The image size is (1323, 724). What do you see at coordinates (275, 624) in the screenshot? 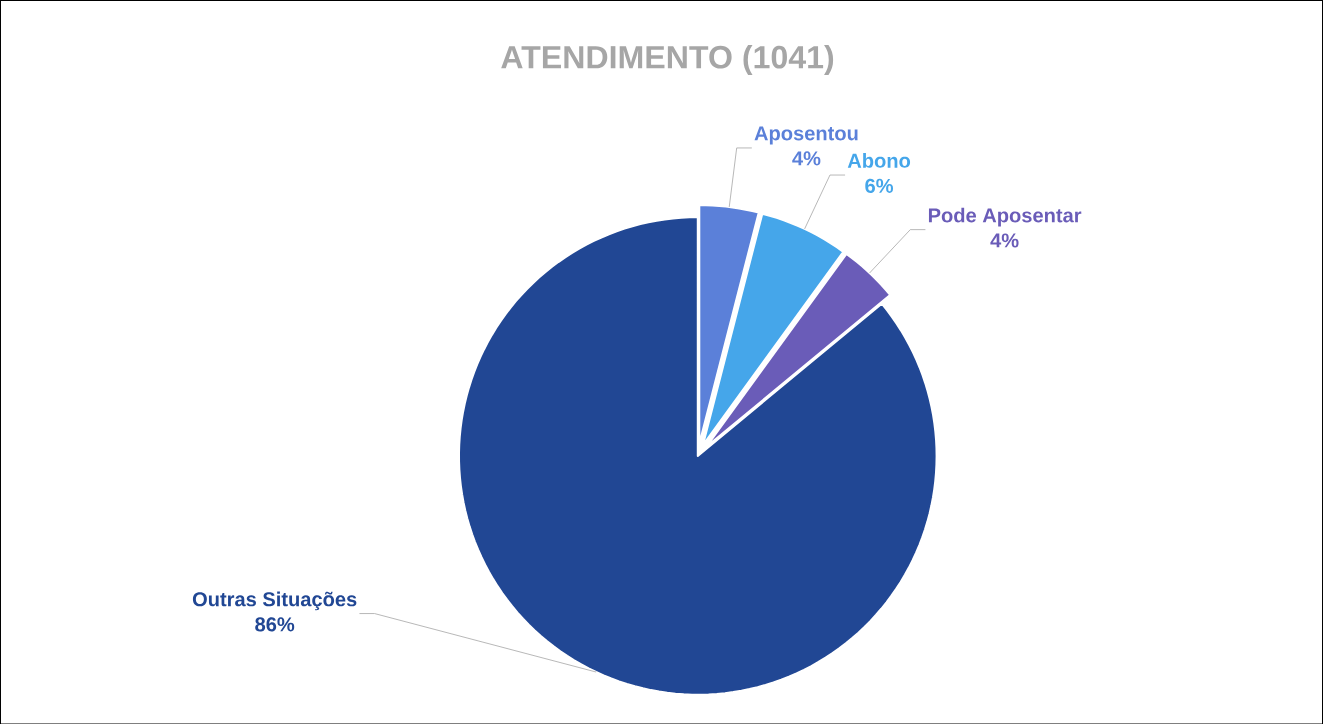
I see `data-label: 86%` at bounding box center [275, 624].